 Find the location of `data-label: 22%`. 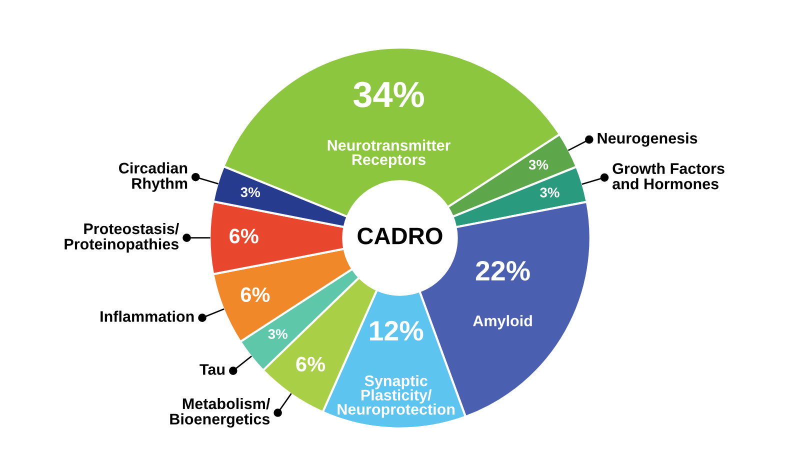

data-label: 22% is located at coordinates (503, 270).